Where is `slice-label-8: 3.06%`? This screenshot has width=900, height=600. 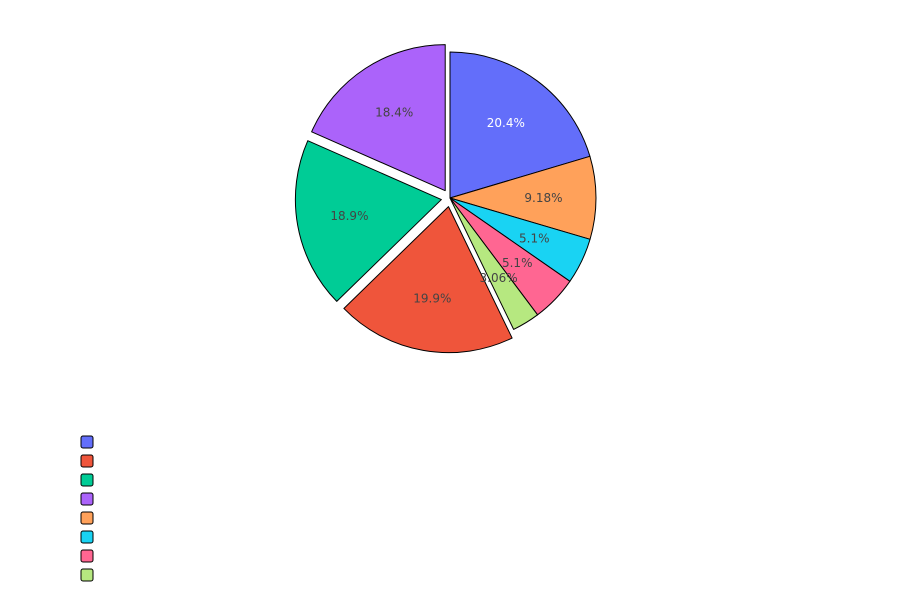
slice-label-8: 3.06% is located at coordinates (499, 278).